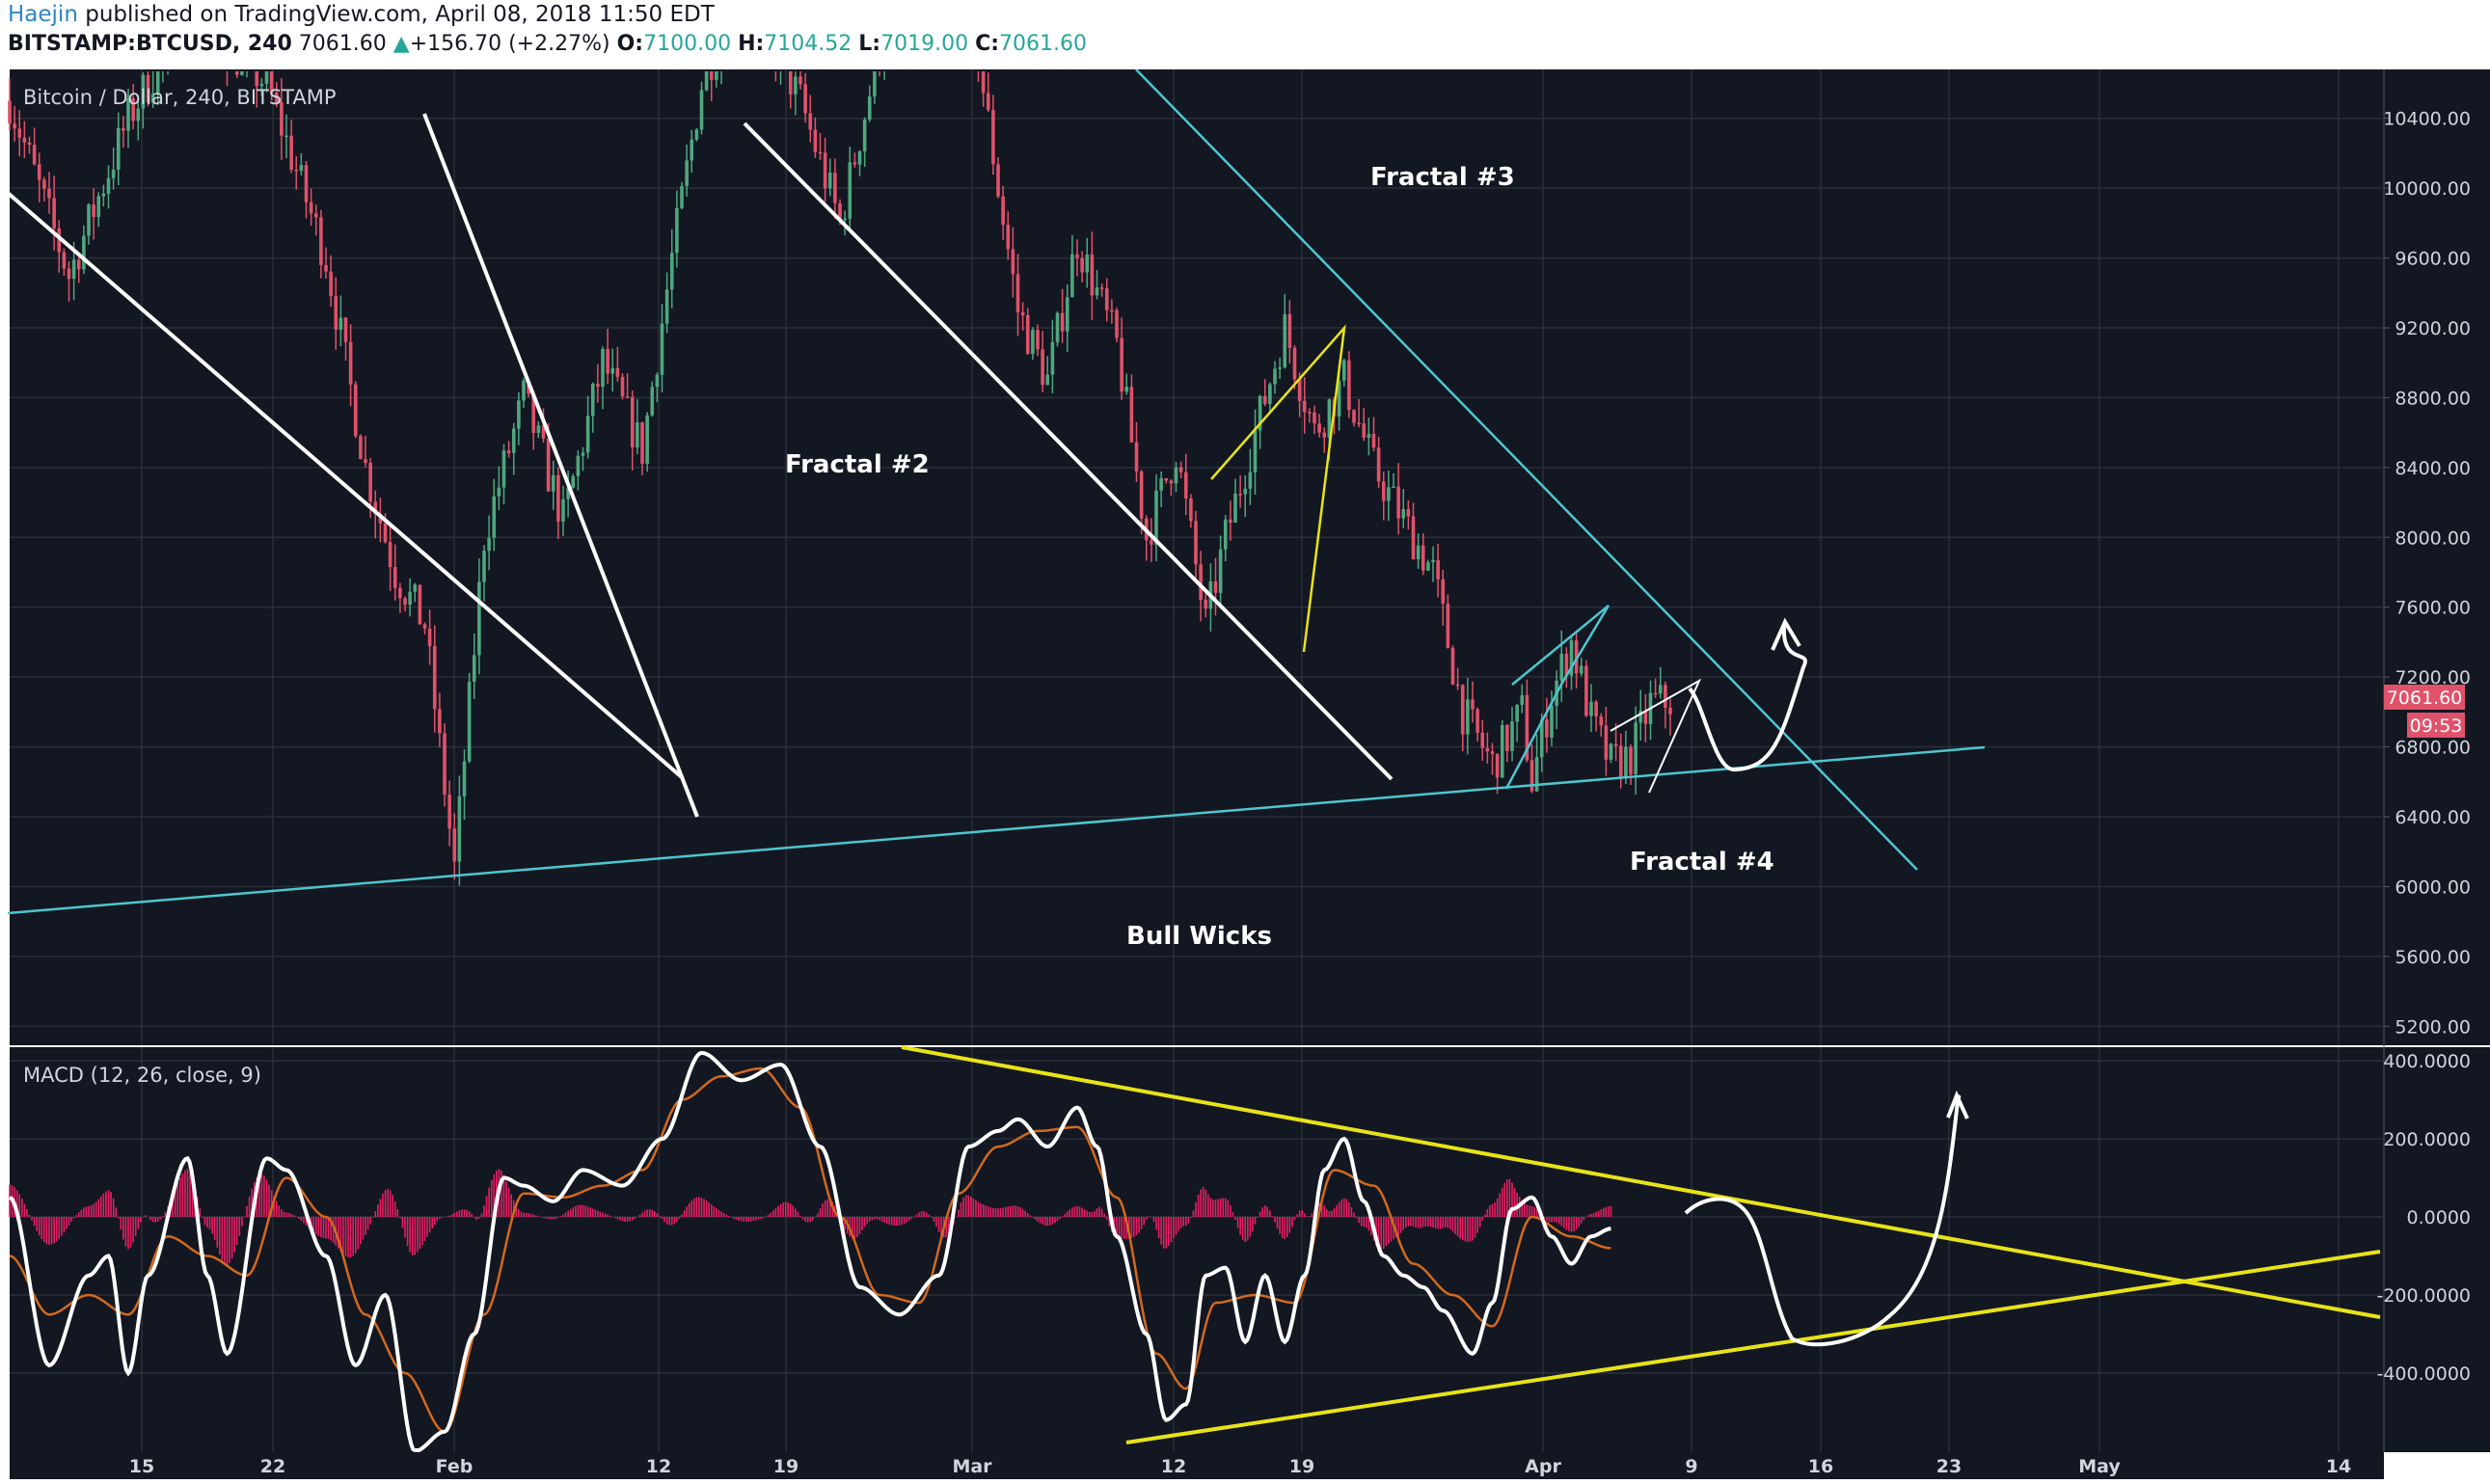  Describe the element at coordinates (2433, 748) in the screenshot. I see `price-tick-label: 6800.00` at that location.